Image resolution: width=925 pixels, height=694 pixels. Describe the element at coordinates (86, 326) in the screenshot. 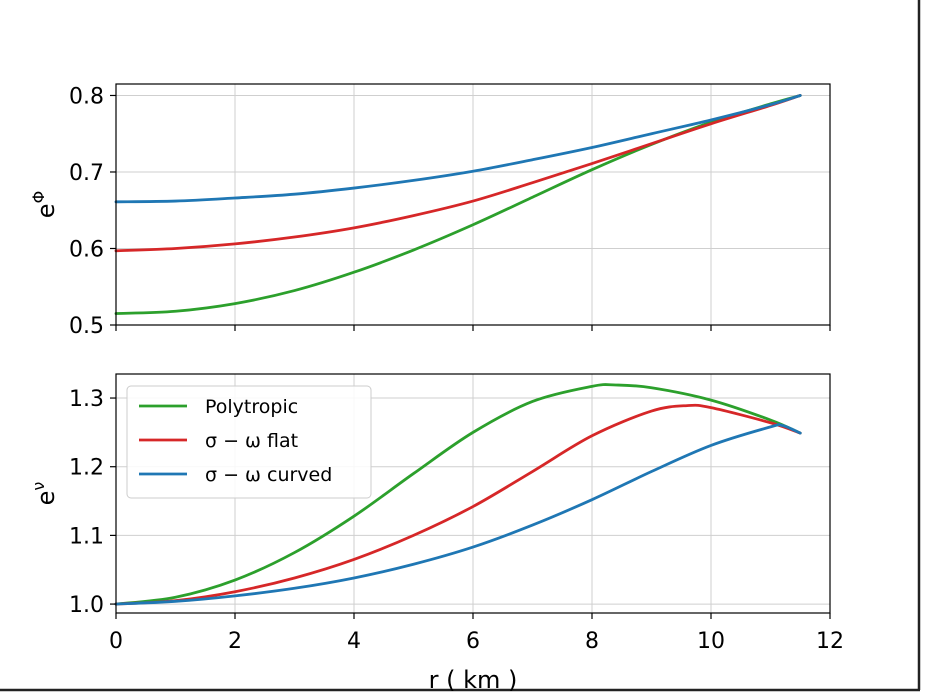

I see `y-tick-label: 0.5` at that location.